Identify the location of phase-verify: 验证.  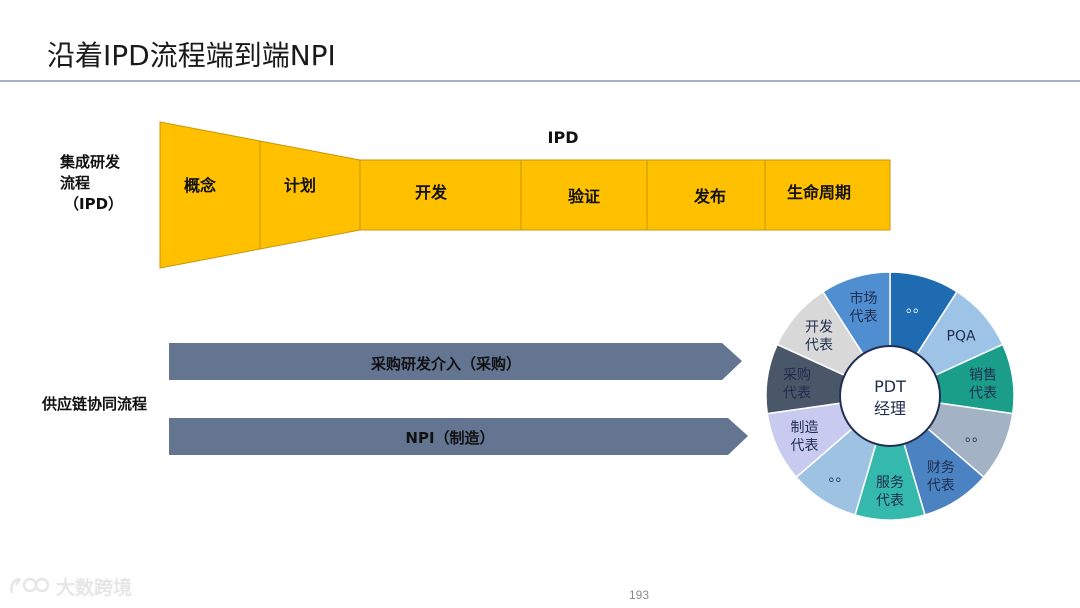
(584, 196).